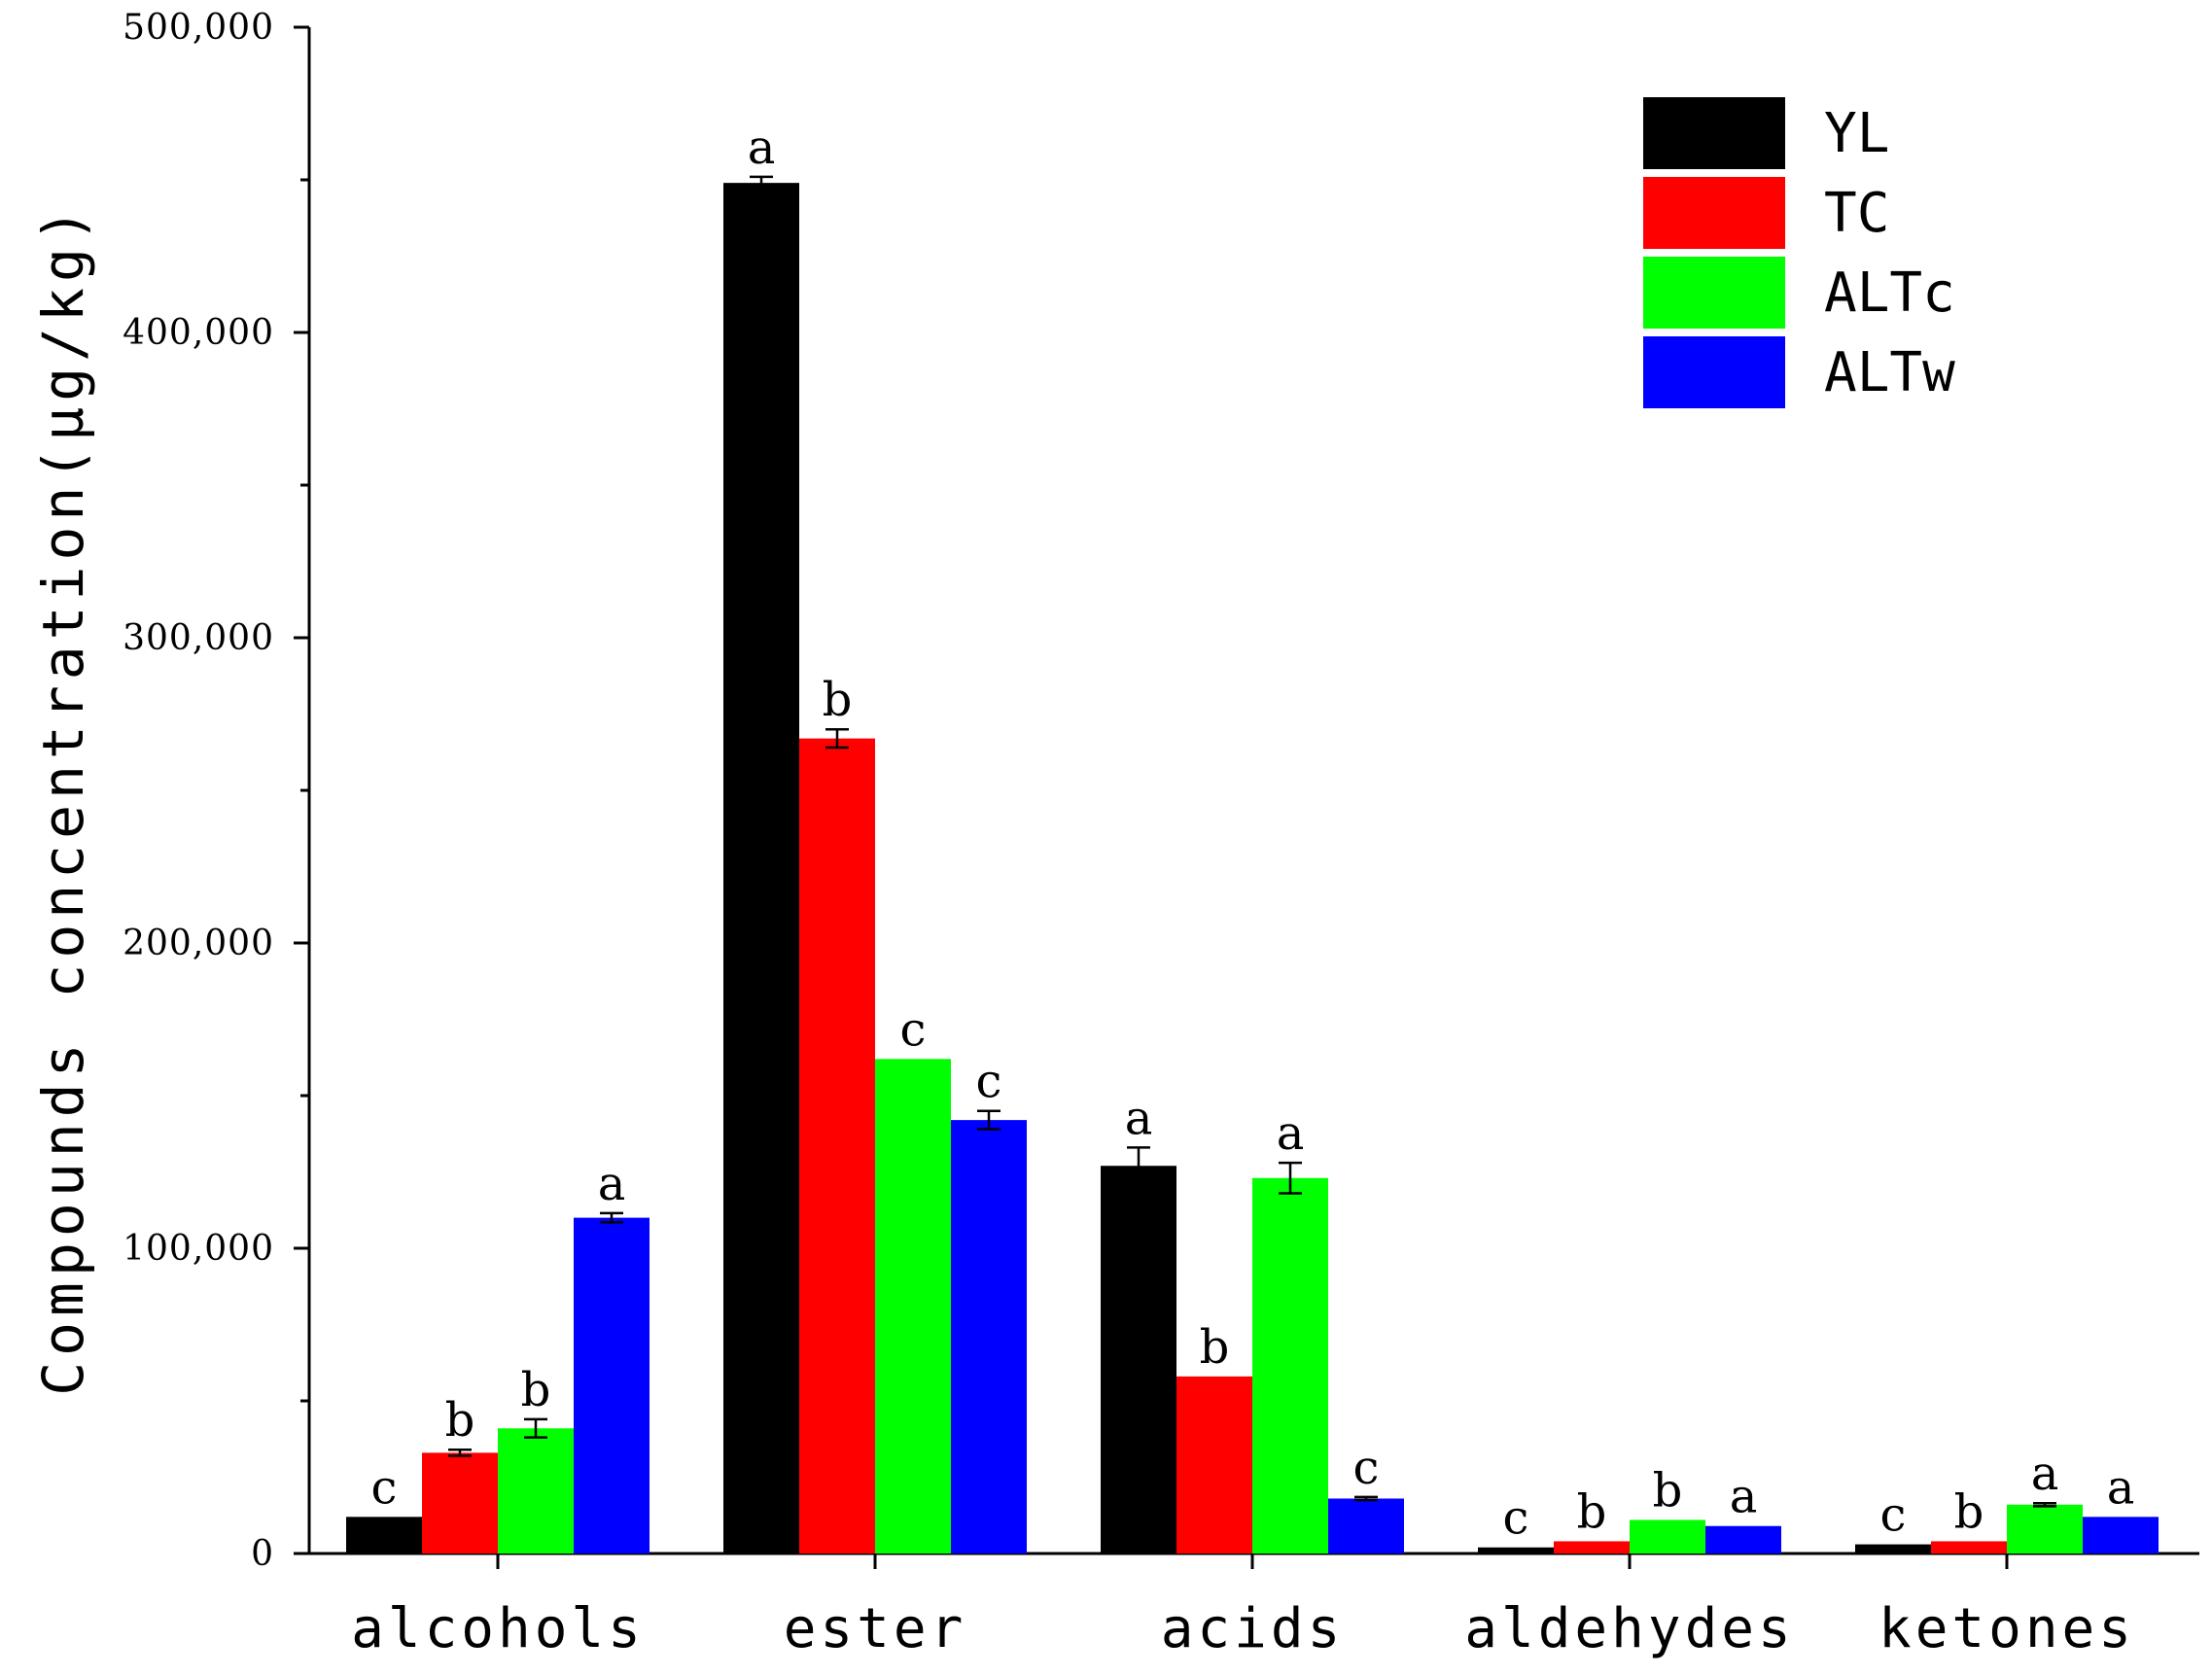  Describe the element at coordinates (198, 1249) in the screenshot. I see `y-tick-label: 100,000` at that location.